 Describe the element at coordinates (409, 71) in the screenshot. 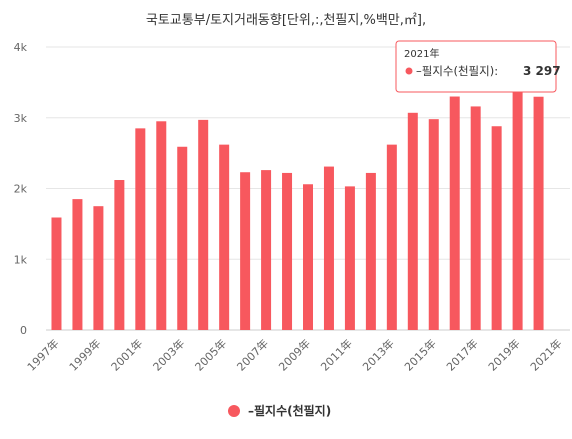

I see `tooltip-marker` at that location.